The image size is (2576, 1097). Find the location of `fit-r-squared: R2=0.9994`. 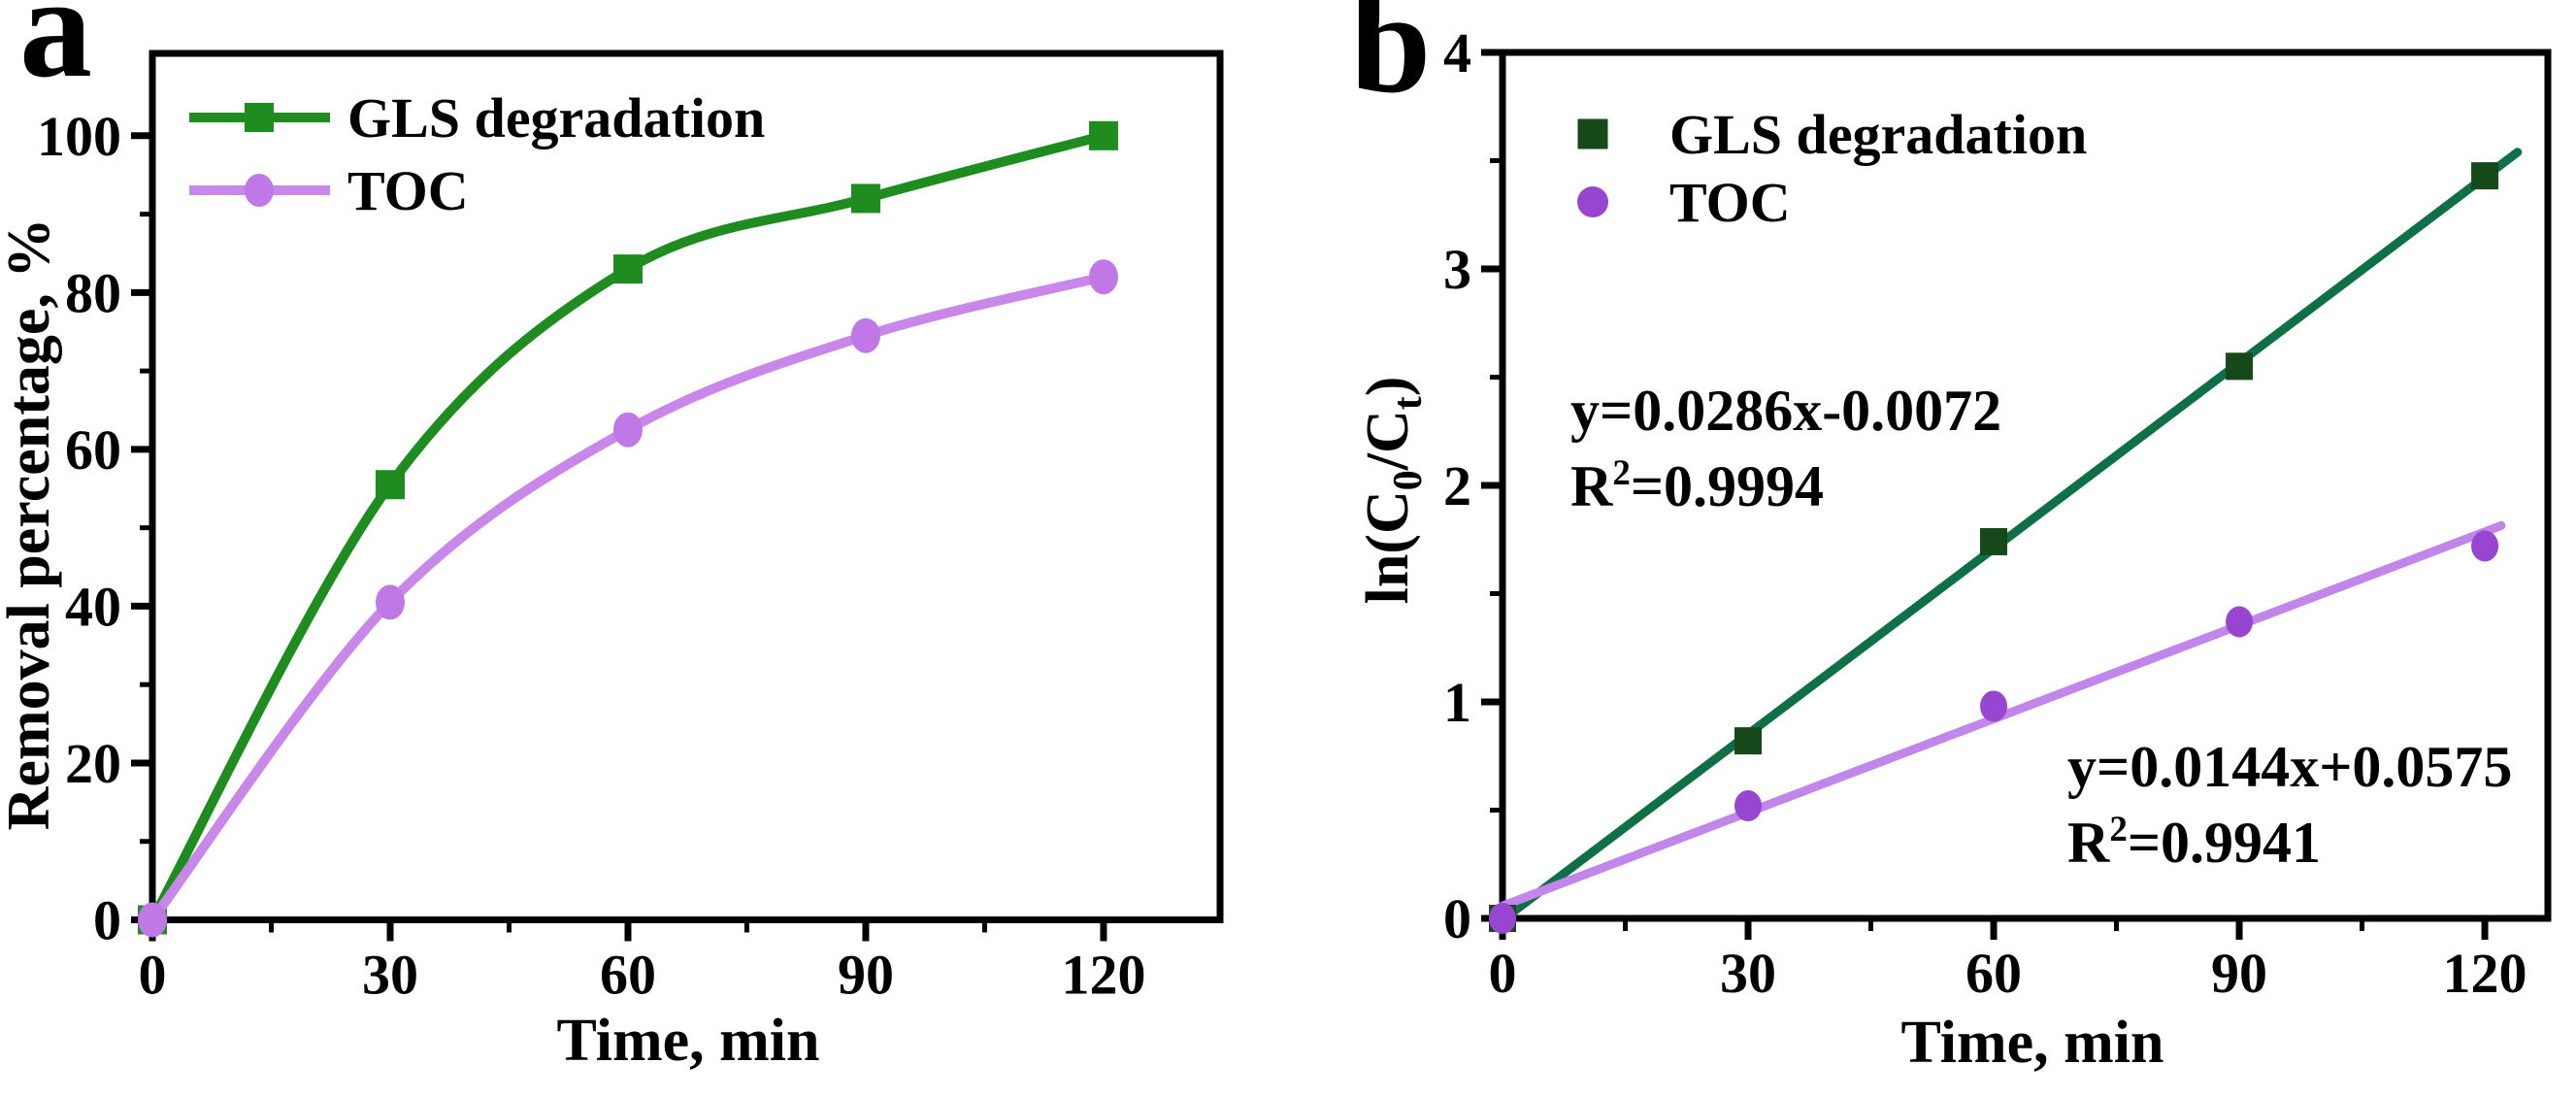

fit-r-squared: R2=0.9994 is located at coordinates (1697, 485).